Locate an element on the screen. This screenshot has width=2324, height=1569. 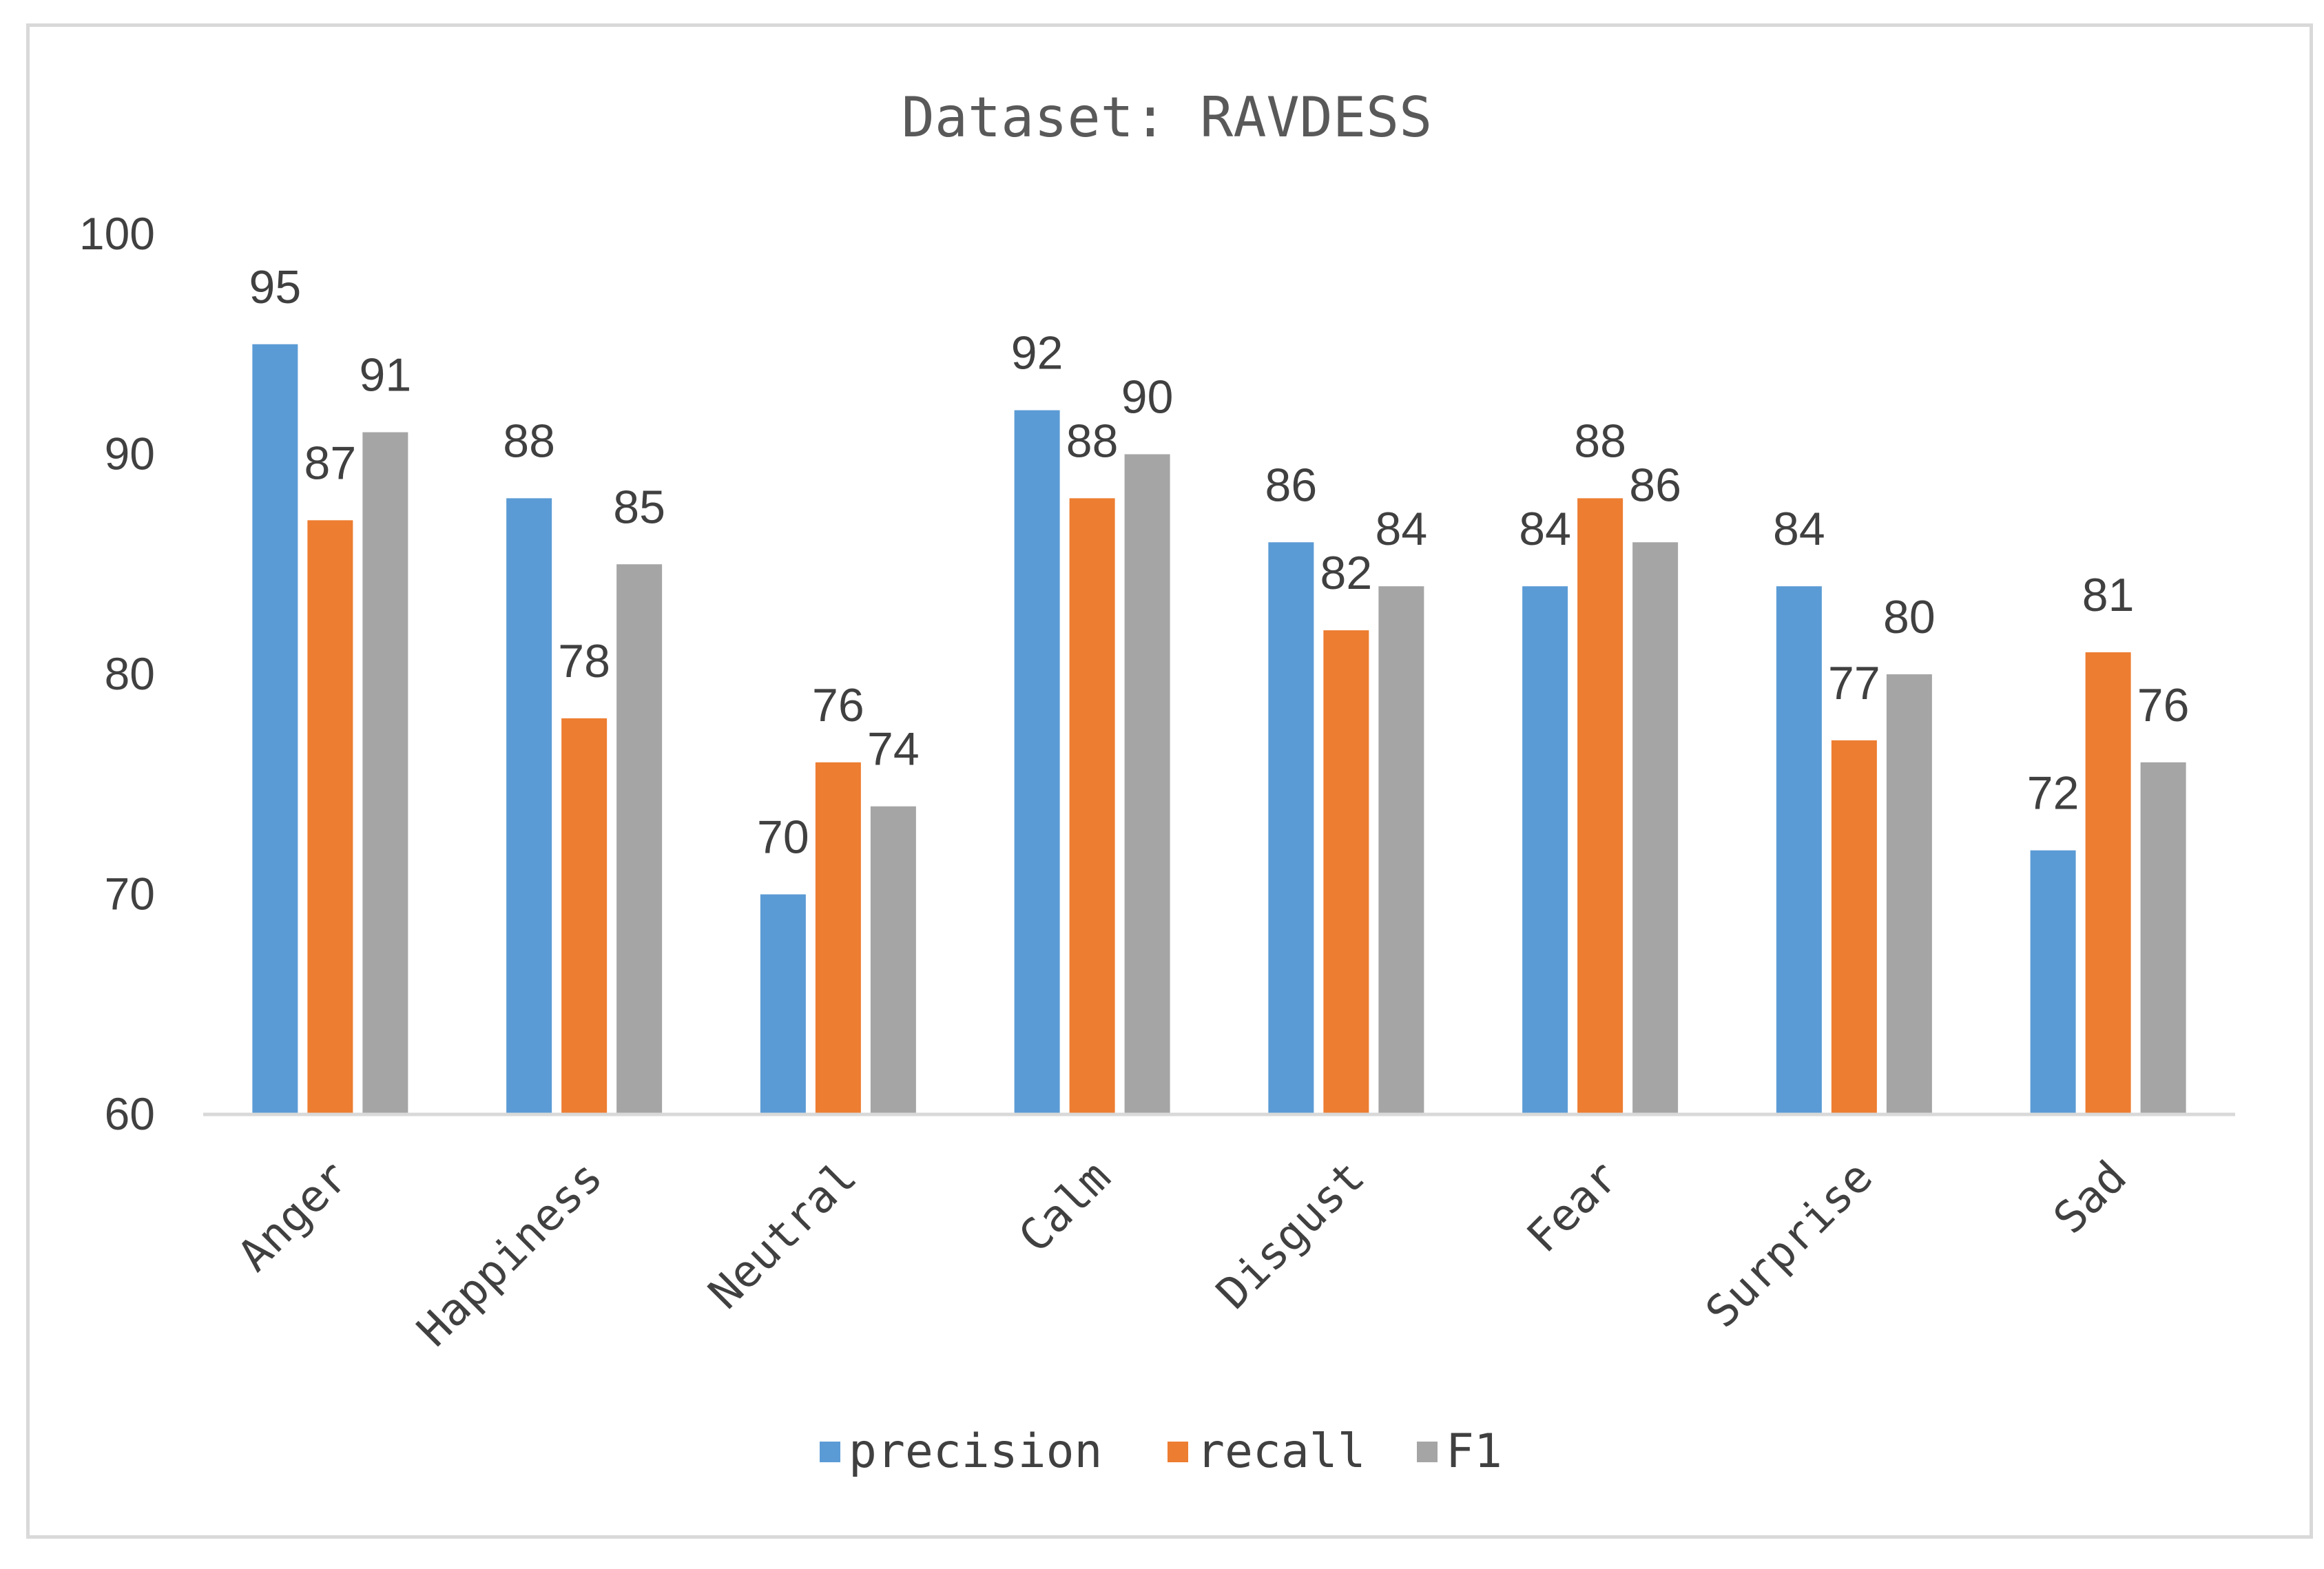
chart-title: Dataset: RAVDESS is located at coordinates (1167, 117).